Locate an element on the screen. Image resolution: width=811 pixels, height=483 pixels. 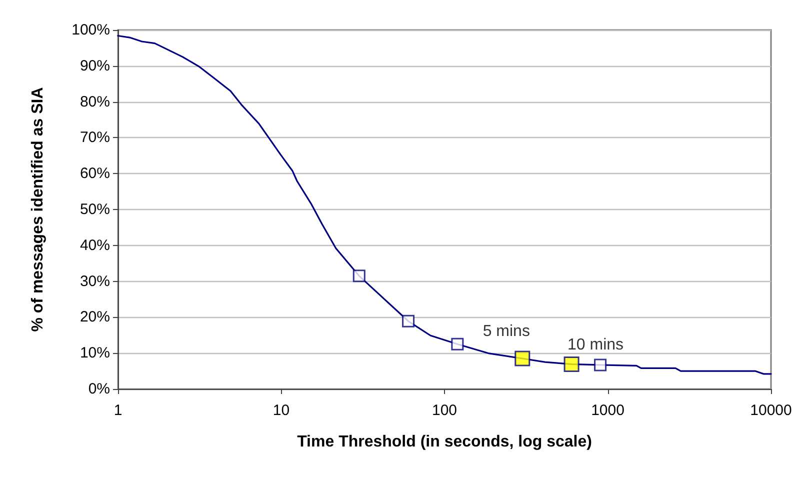
x-axis-title: Time Threshold (in seconds, log scale) is located at coordinates (444, 442).